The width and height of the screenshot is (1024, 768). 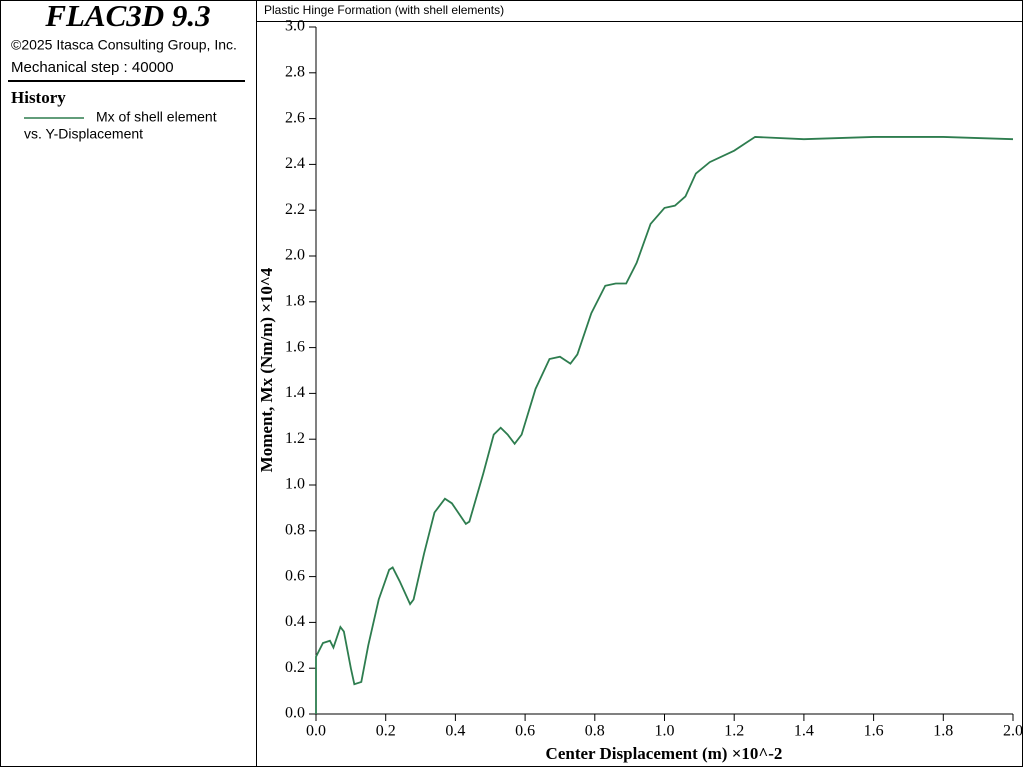 What do you see at coordinates (124, 45) in the screenshot?
I see `copyright: ©2025 Itasca Consulting Group, Inc.` at bounding box center [124, 45].